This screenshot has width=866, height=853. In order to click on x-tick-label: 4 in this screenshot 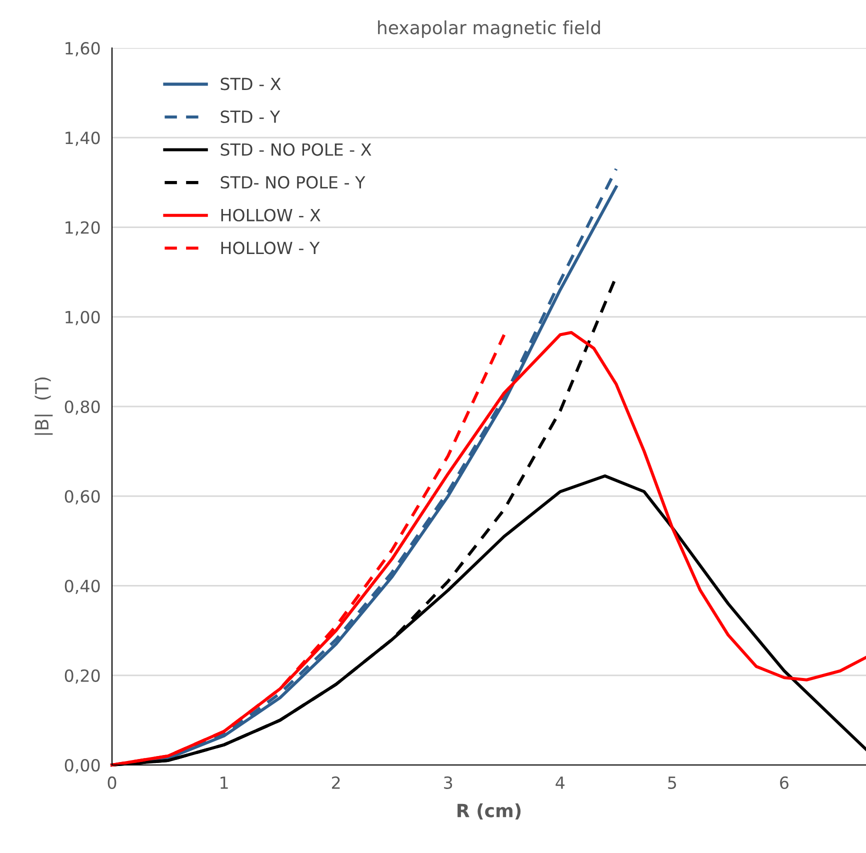, I will do `click(560, 782)`.